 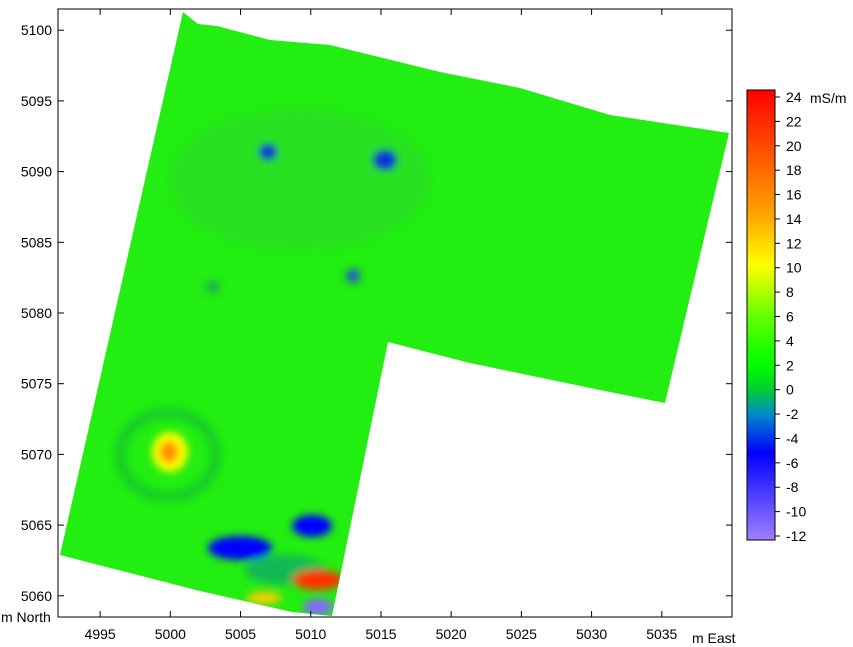 What do you see at coordinates (240, 634) in the screenshot?
I see `x-tick-label: 5005` at bounding box center [240, 634].